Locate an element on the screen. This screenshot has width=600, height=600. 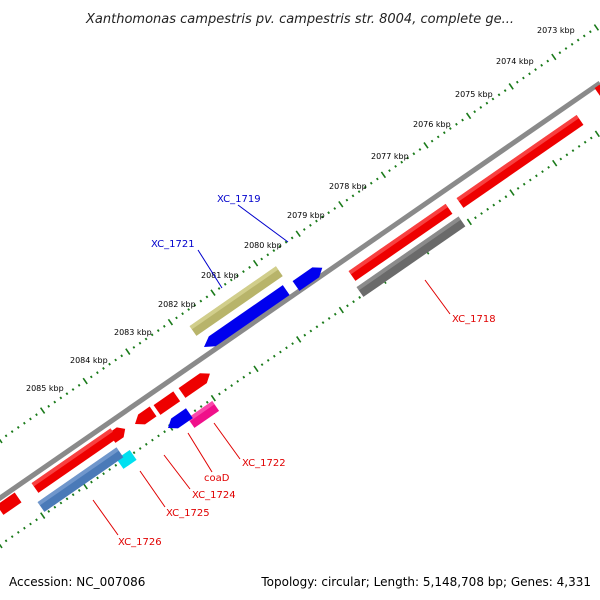
xc-1719-leader is located at coordinates (263, 223).